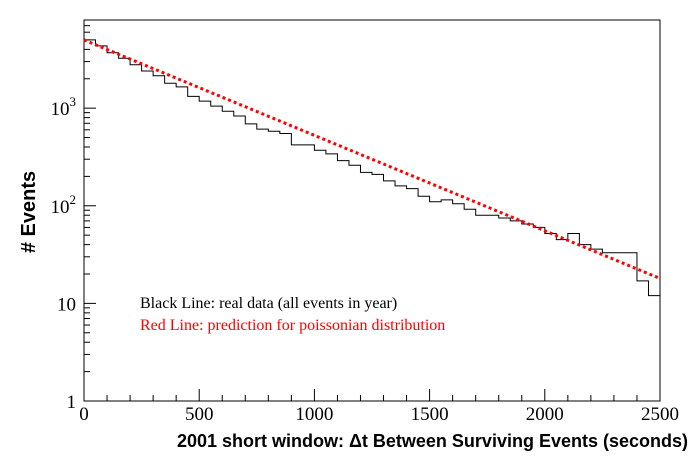 The width and height of the screenshot is (696, 472). Describe the element at coordinates (199, 414) in the screenshot. I see `x-tick-label: 500` at that location.